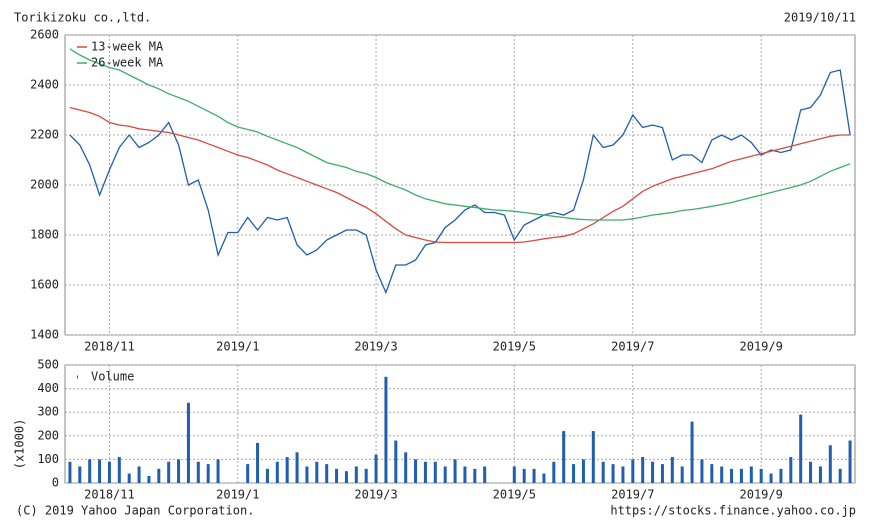 The height and width of the screenshot is (530, 870). Describe the element at coordinates (44, 185) in the screenshot. I see `y-tick-label: 2000` at that location.